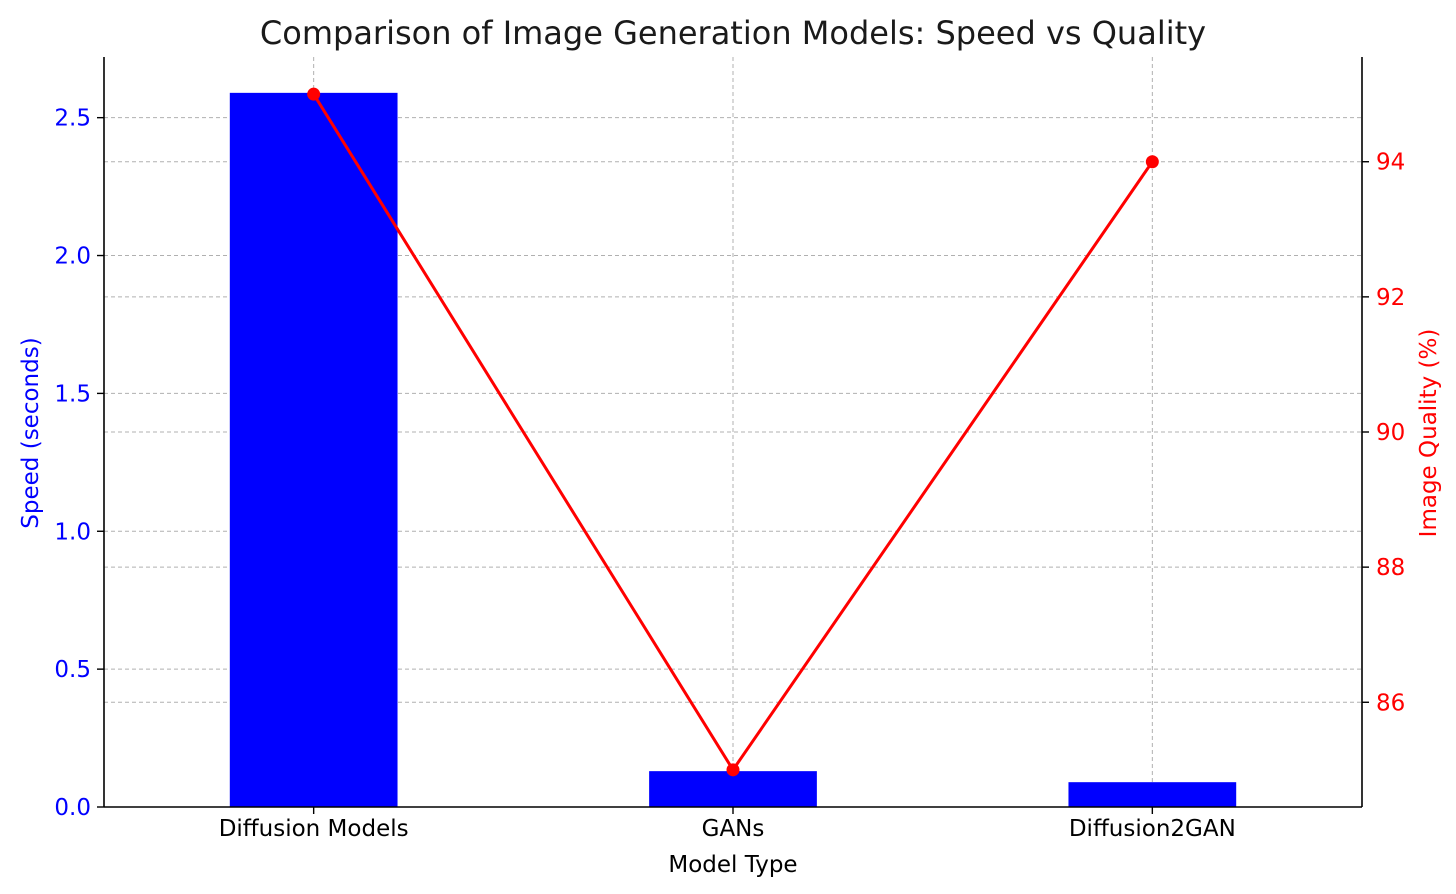 This screenshot has width=1456, height=894. I want to click on x-tick-label: Diffusion2GAN, so click(1152, 829).